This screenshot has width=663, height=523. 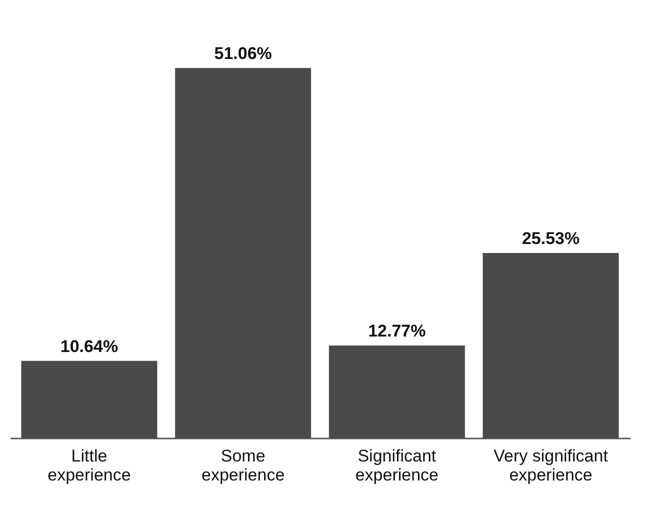 What do you see at coordinates (397, 465) in the screenshot?
I see `x-tick-label: Significant experience` at bounding box center [397, 465].